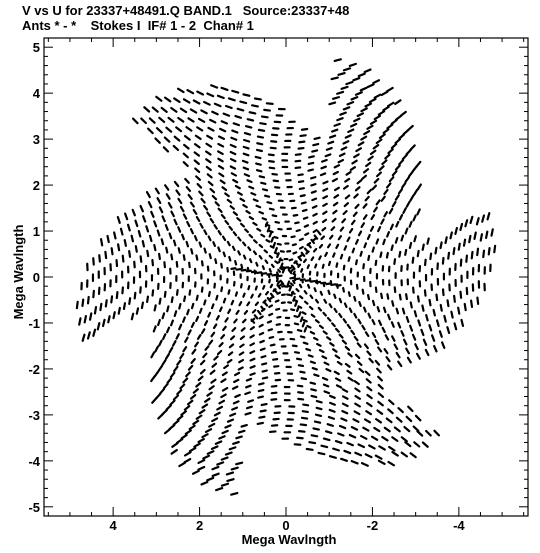 This screenshot has height=553, width=540. I want to click on y-tick-label: -5, so click(34, 507).